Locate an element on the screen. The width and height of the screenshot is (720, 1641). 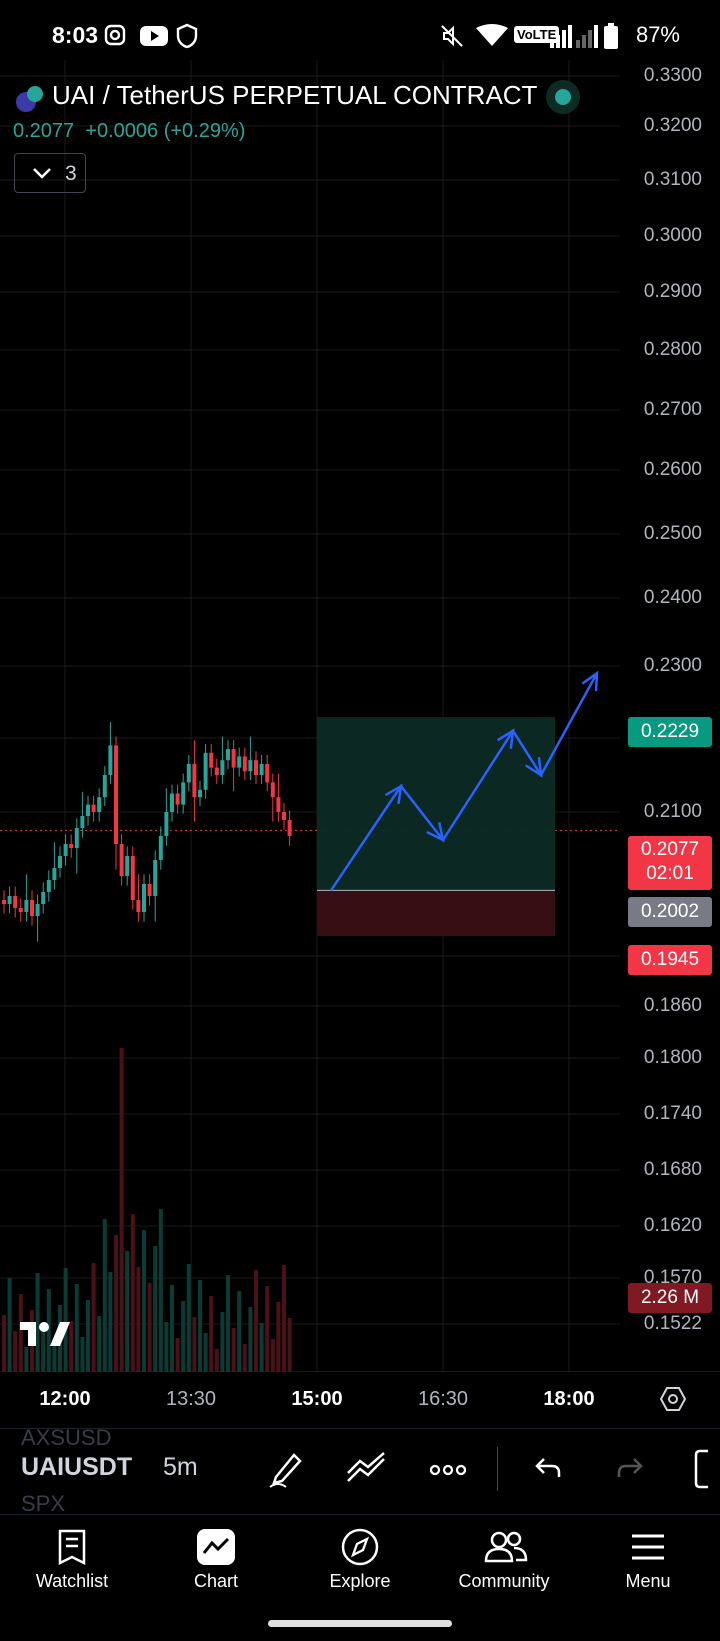
projection-arrow-drawing is located at coordinates (464, 781).